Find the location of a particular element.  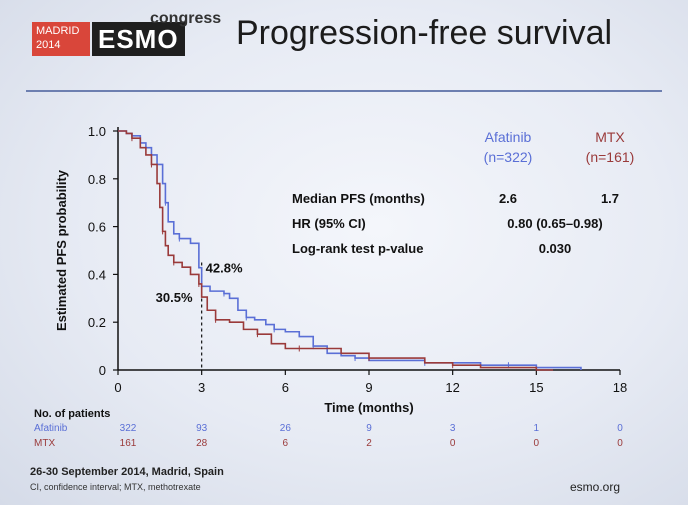

y-tick-label: 0 is located at coordinates (102, 370).